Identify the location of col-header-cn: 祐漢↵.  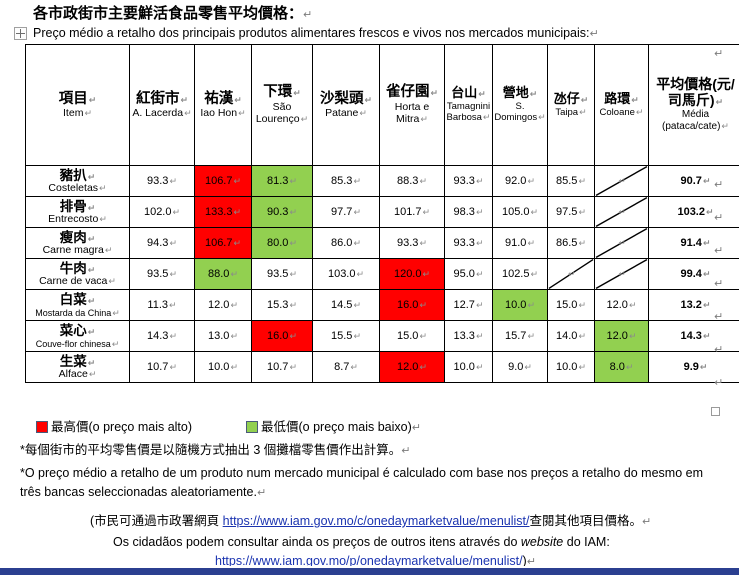
(223, 98).